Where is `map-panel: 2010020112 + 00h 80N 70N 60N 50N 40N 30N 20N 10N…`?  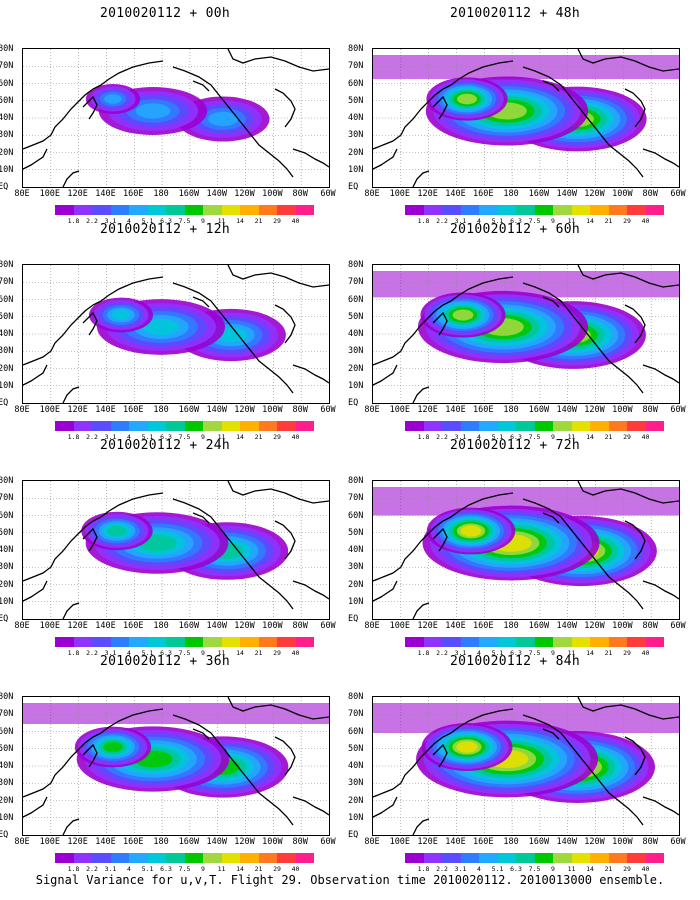
map-panel: 2010020112 + 00h 80N 70N 60N 50N 40N 30N 20N 10N… is located at coordinates (168, 115).